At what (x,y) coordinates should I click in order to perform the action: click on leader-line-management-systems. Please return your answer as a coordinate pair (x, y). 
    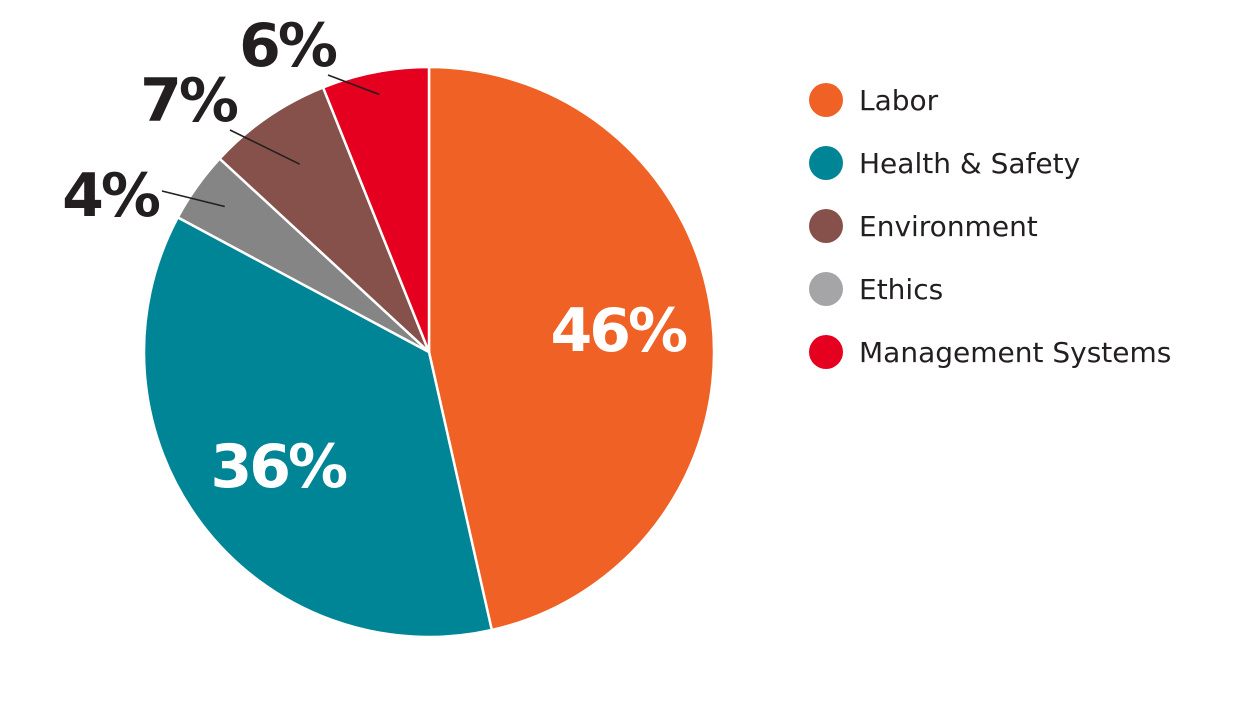
    Looking at the image, I should click on (353, 85).